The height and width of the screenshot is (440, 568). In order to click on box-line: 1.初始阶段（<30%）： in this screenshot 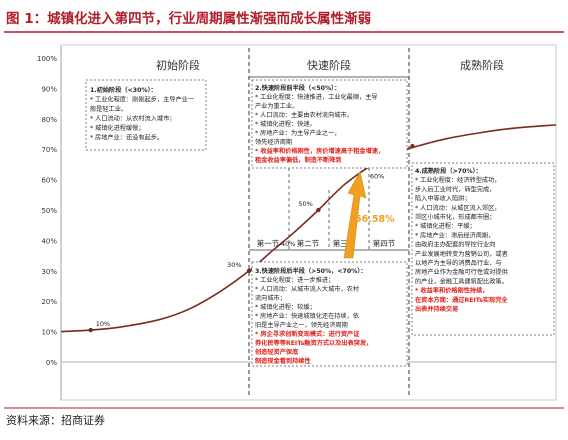, I will do `click(123, 90)`.